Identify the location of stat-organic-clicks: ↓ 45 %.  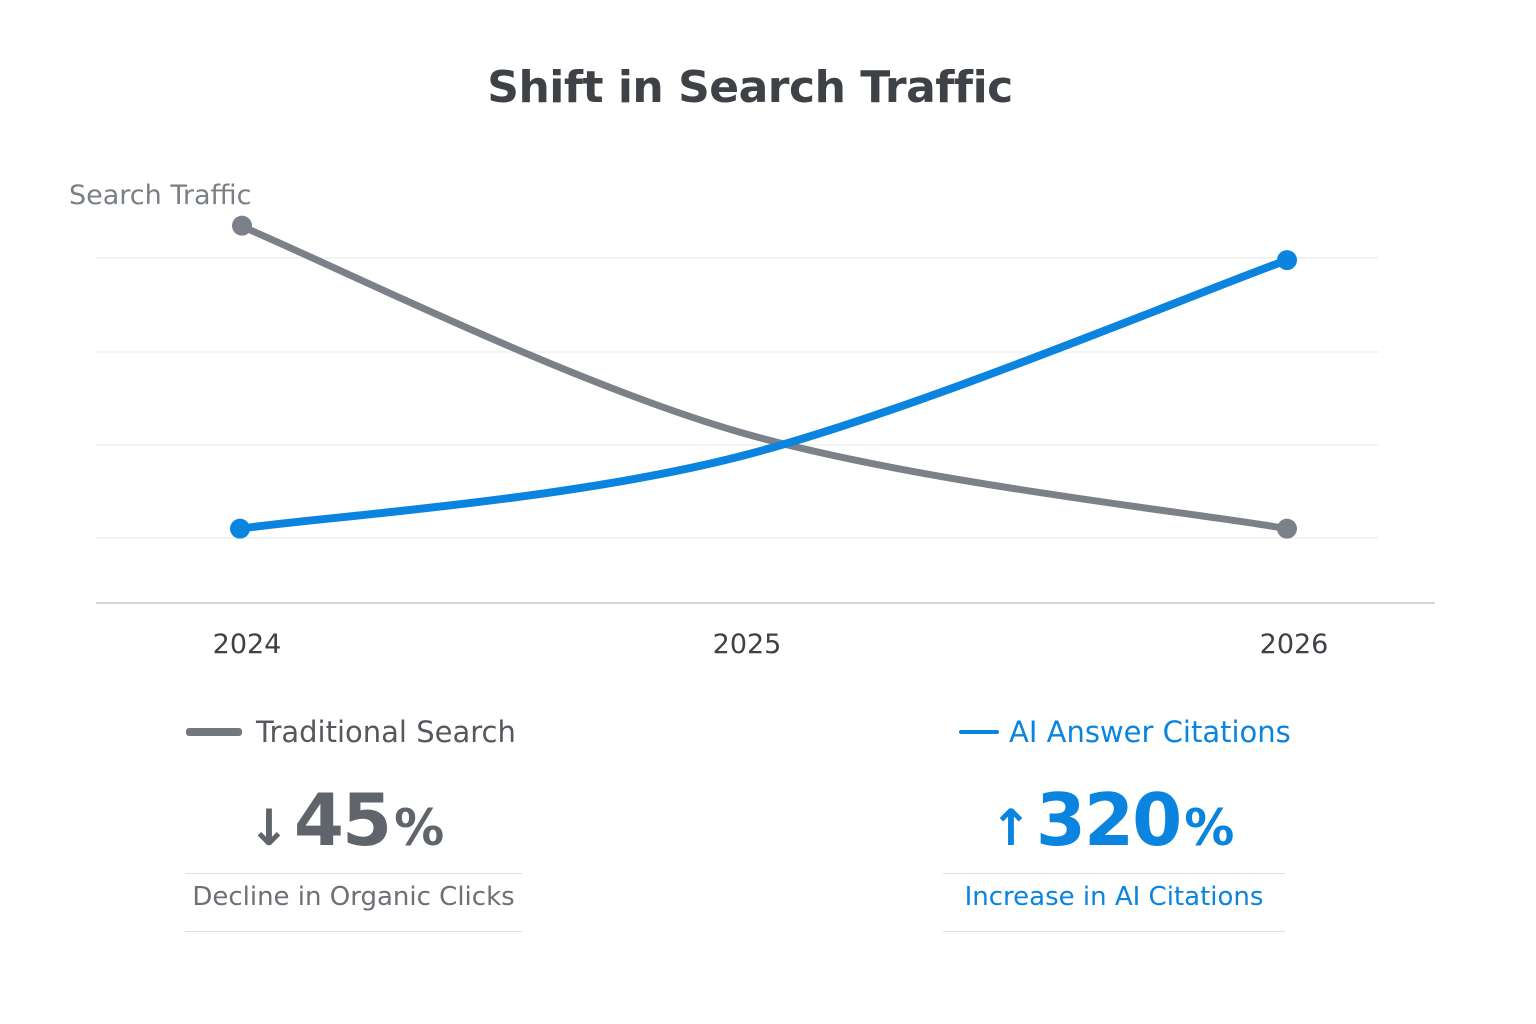
(346, 820).